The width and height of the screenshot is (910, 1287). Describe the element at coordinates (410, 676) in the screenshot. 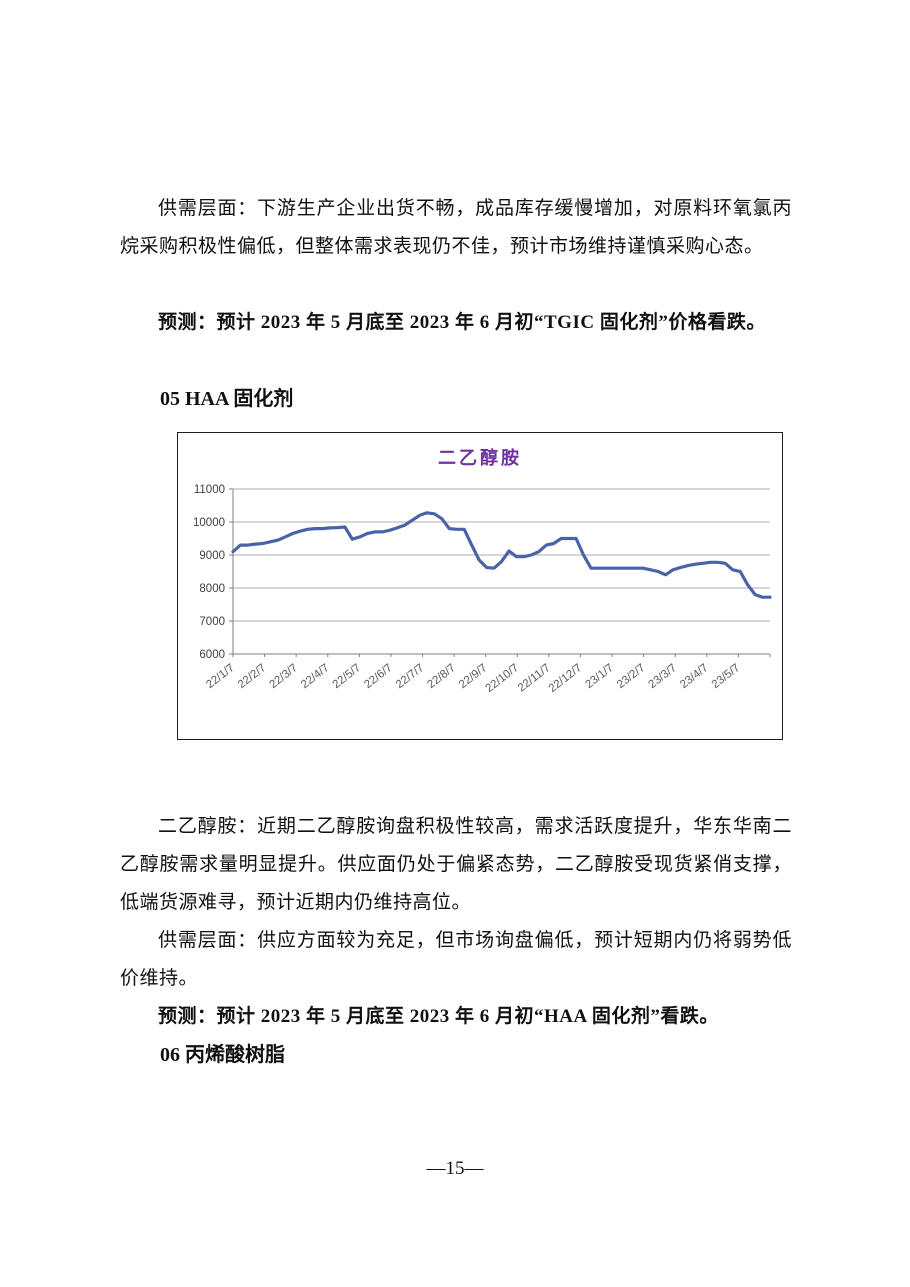

I see `x-tick-label: 22/7/7` at that location.